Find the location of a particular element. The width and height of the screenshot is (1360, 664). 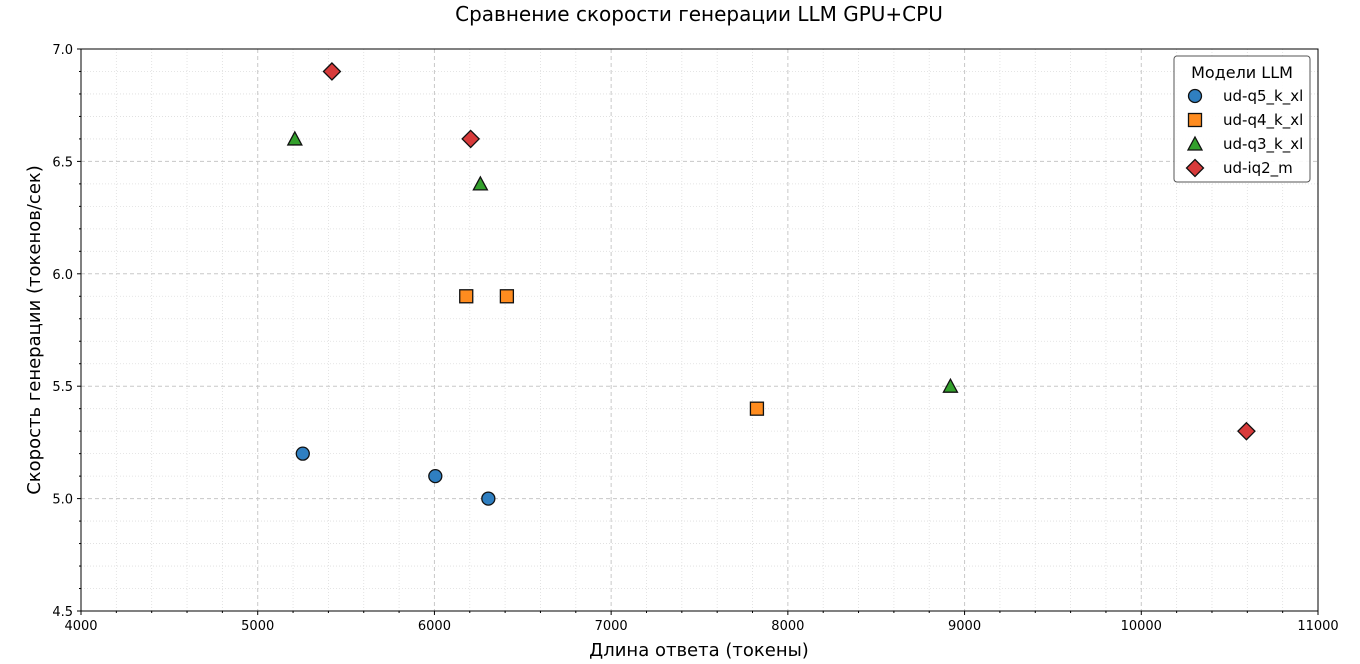

x-axis-label: Длина ответа (токены) is located at coordinates (699, 650).